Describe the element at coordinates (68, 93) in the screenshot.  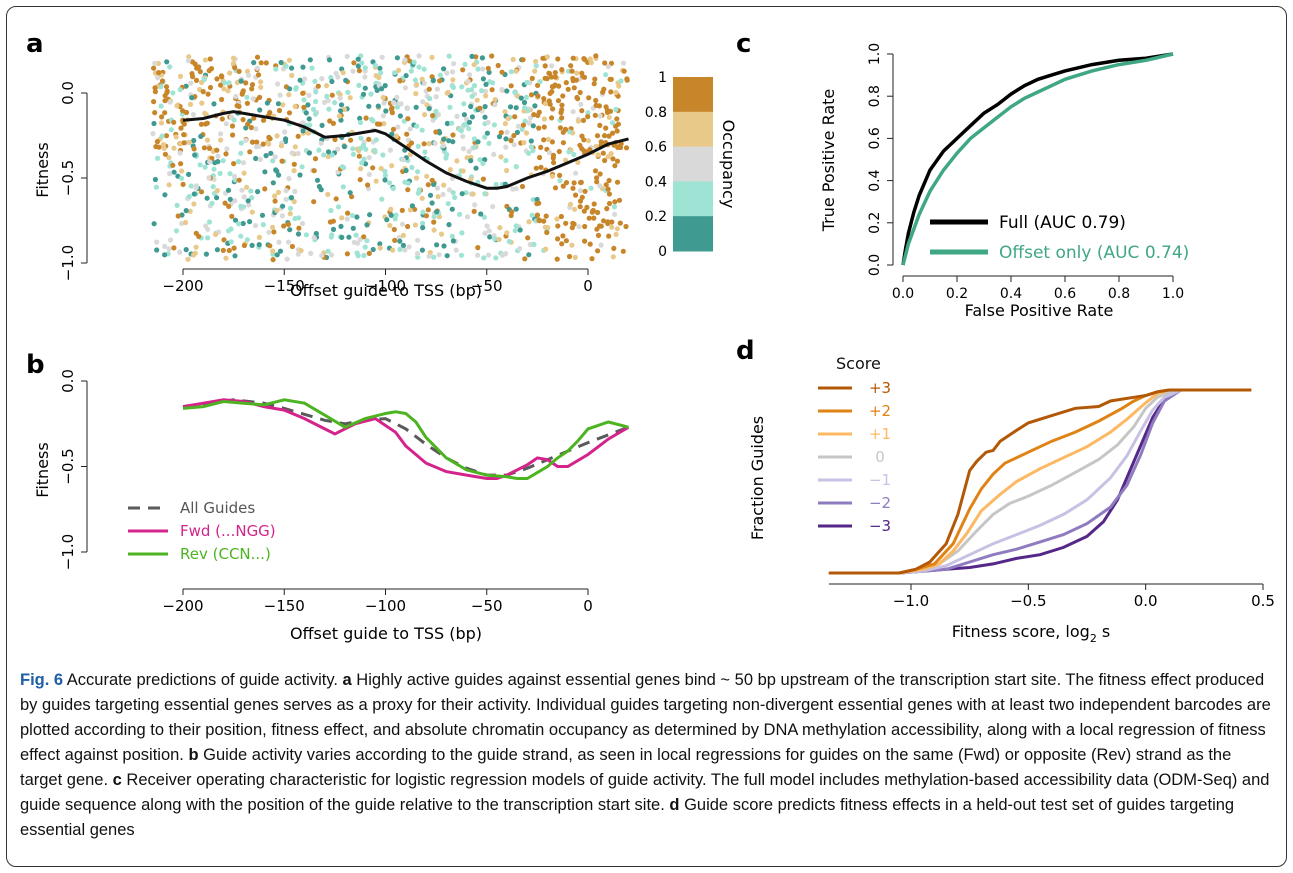
I see `y-tick-label: 0.0` at that location.